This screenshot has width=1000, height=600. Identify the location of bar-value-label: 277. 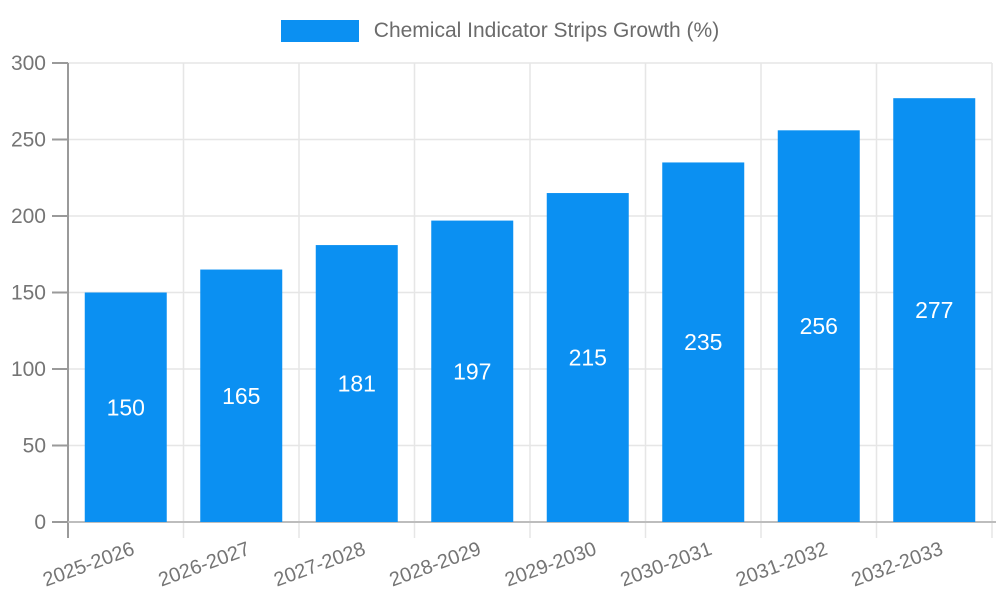
(934, 310).